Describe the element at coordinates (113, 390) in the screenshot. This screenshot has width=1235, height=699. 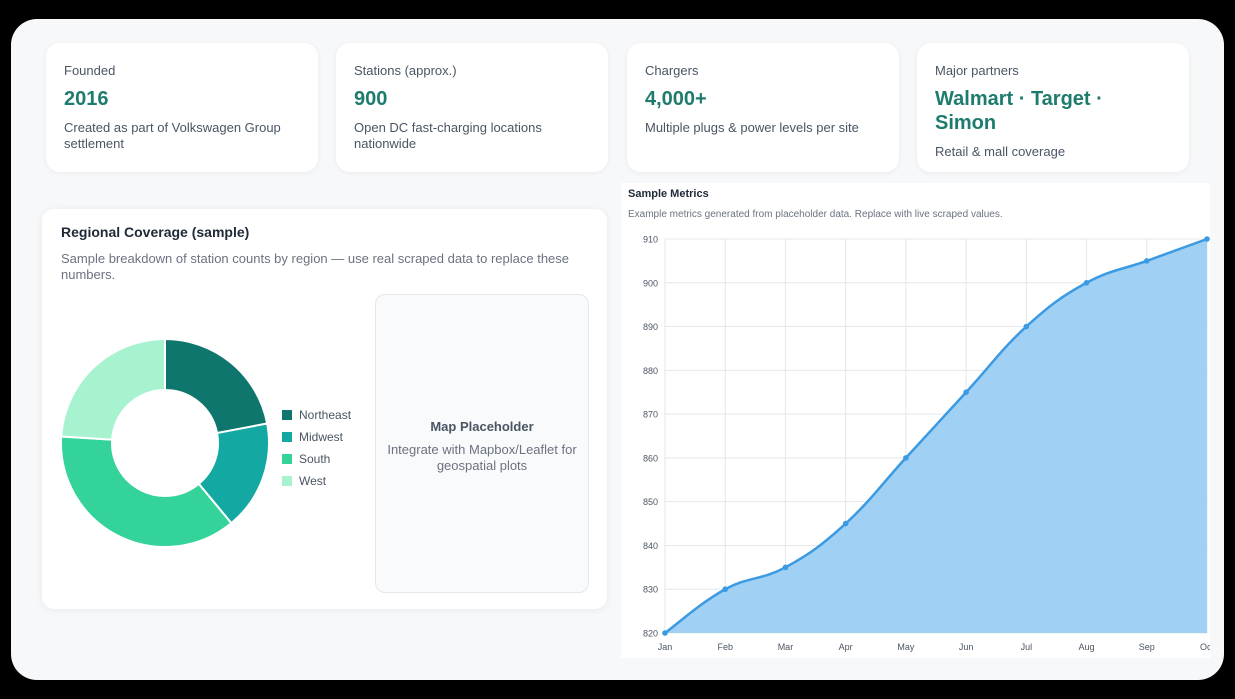
I see `donut-slice-west` at that location.